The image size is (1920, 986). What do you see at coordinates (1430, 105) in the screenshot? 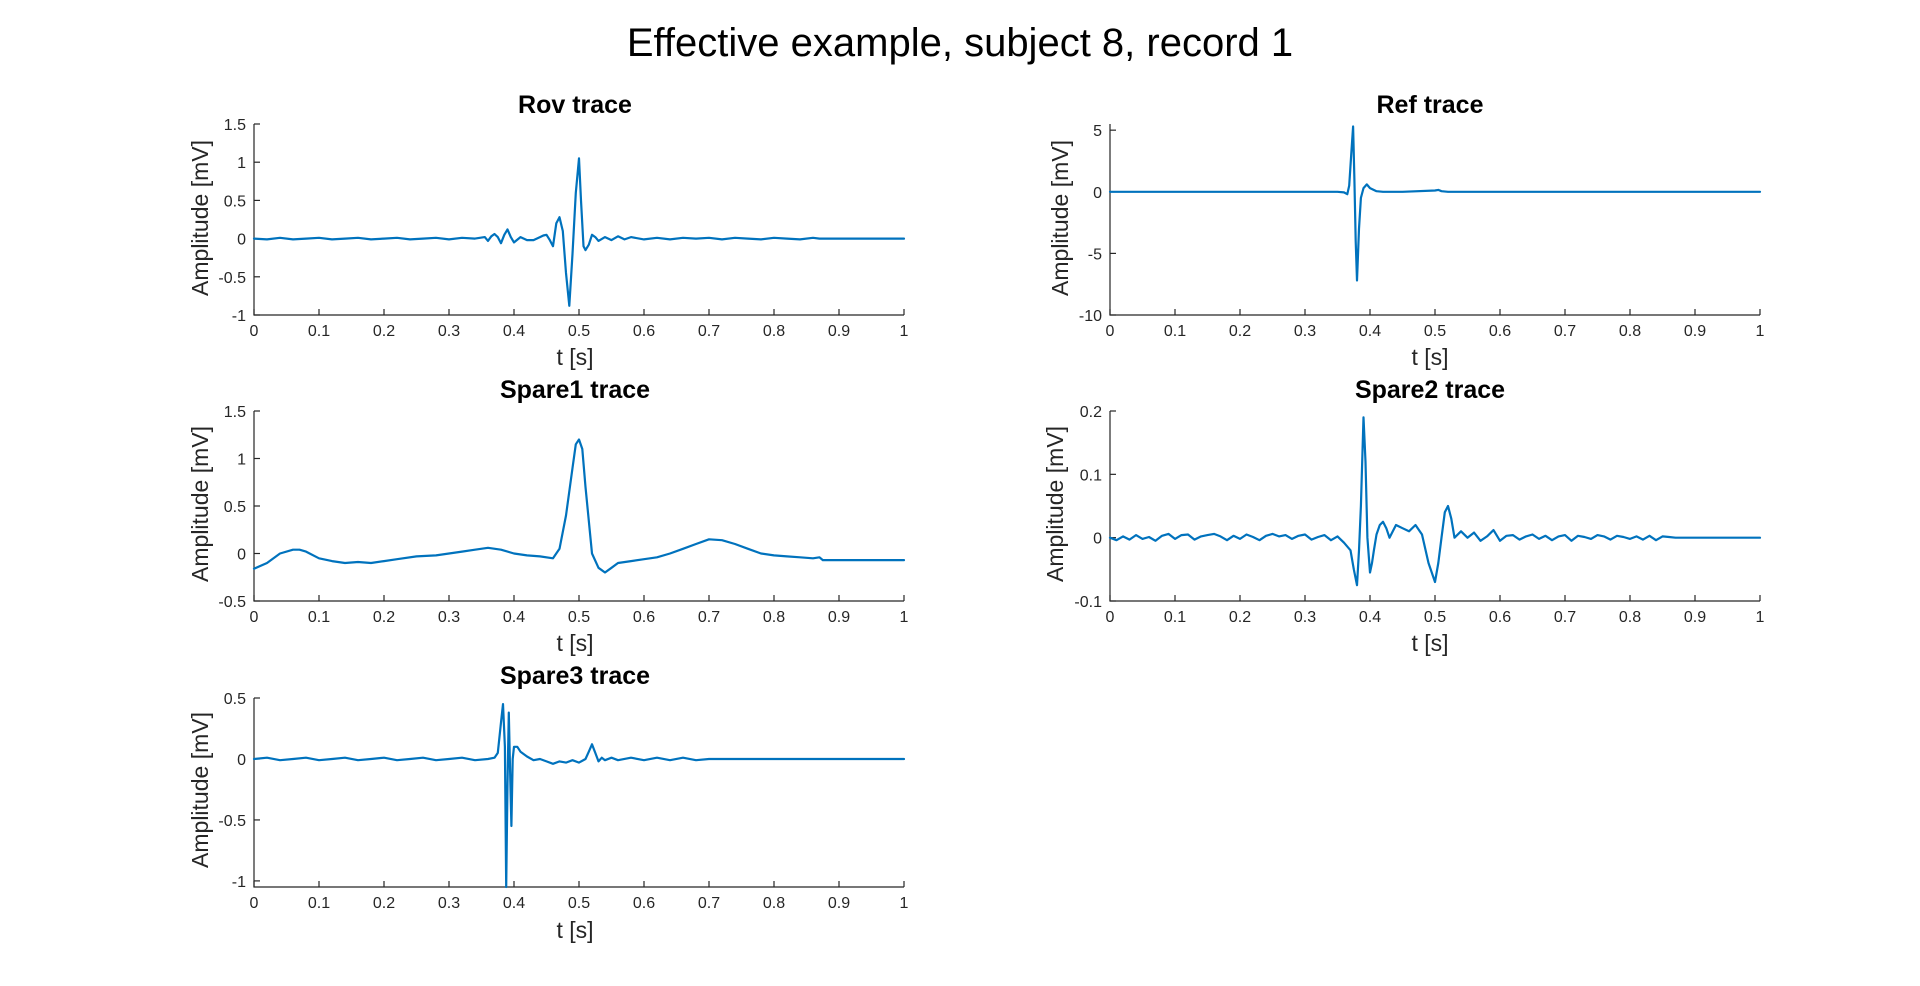
I see `panel-title: Ref trace` at bounding box center [1430, 105].